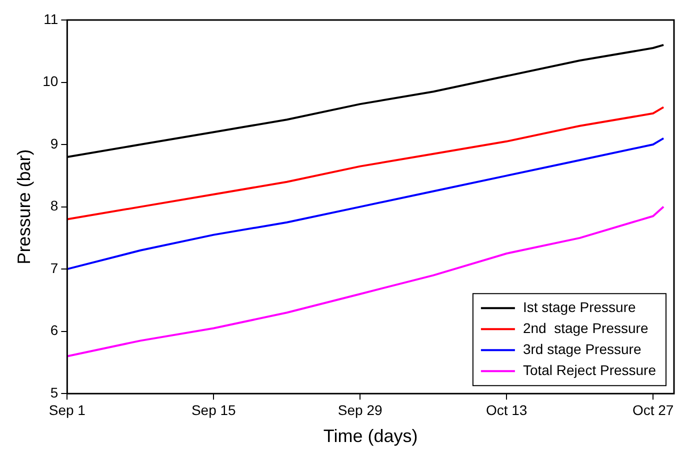 The height and width of the screenshot is (457, 684). What do you see at coordinates (24, 206) in the screenshot?
I see `y-axis-title: Pressure (bar)` at bounding box center [24, 206].